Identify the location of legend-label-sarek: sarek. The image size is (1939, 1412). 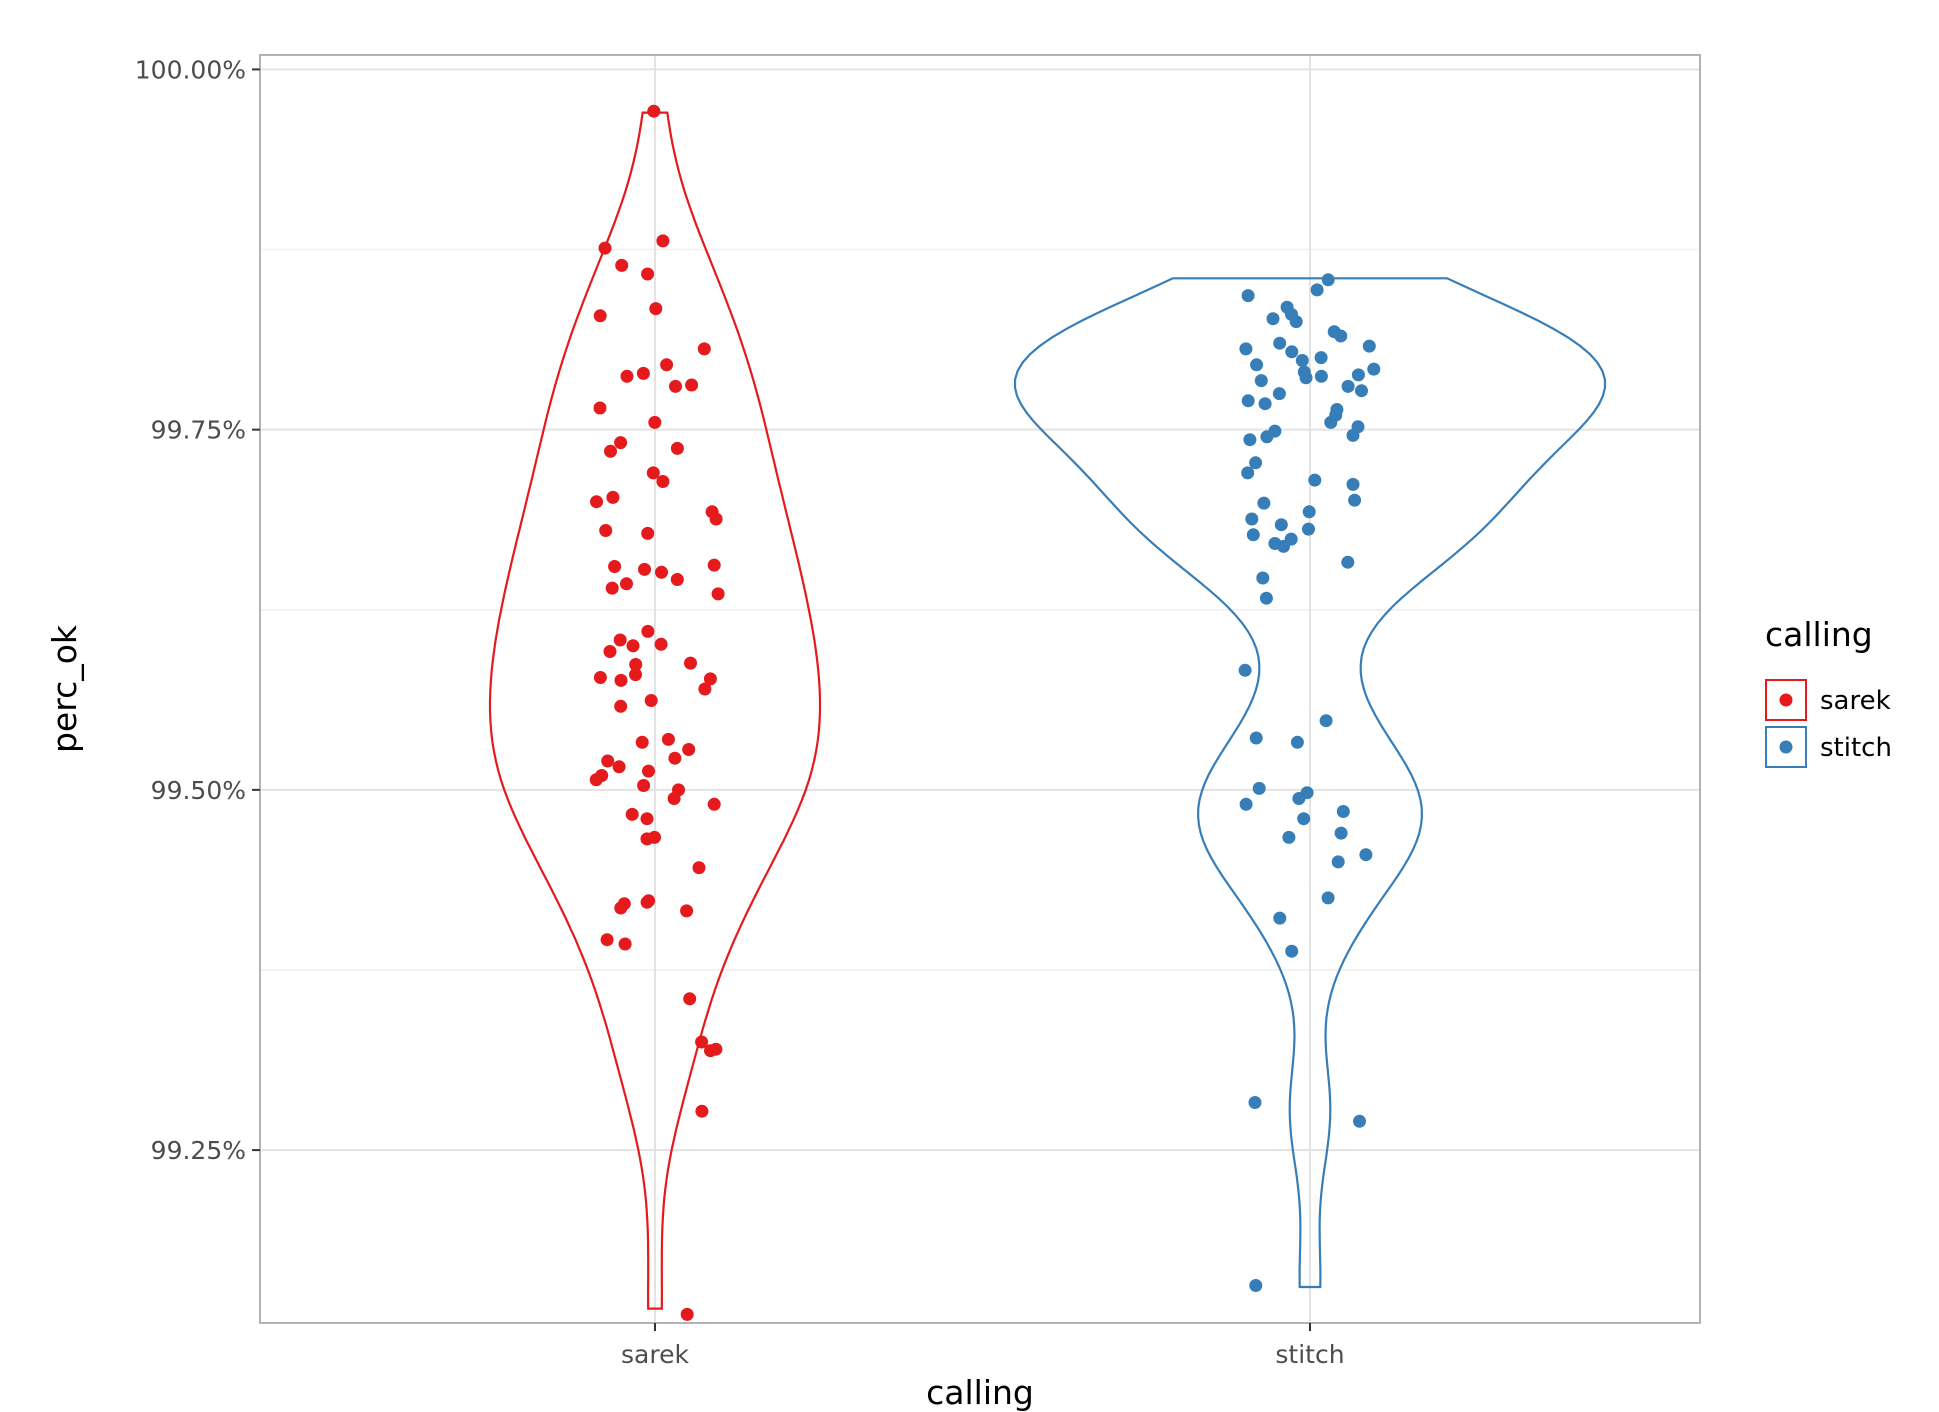
(1855, 701).